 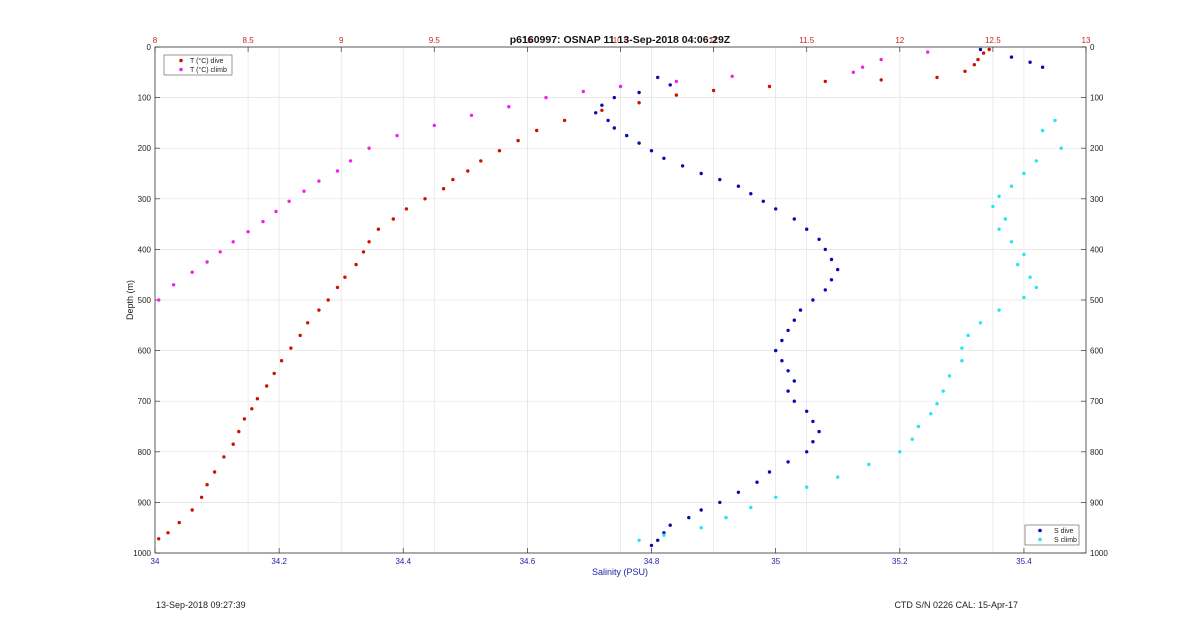 I want to click on tick-label-depth-left: 800, so click(x=145, y=452).